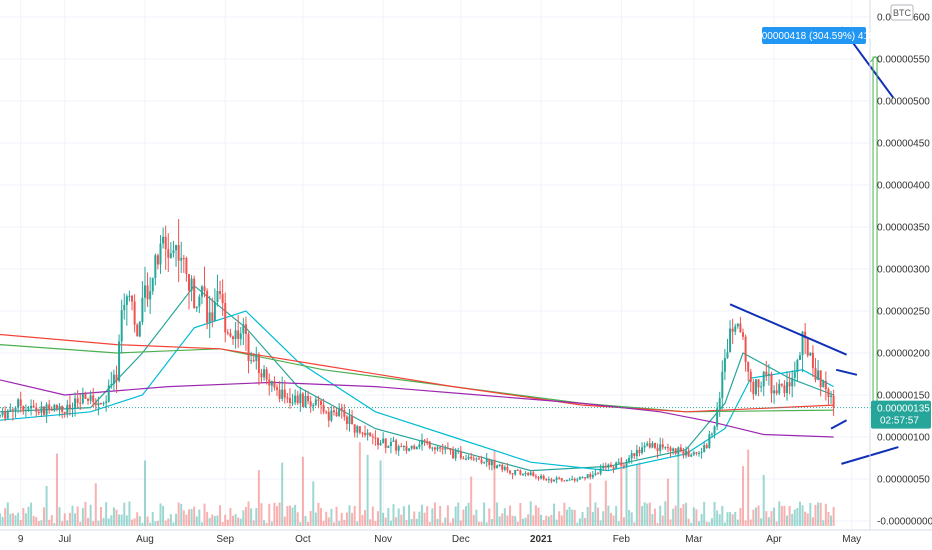  Describe the element at coordinates (466, 537) in the screenshot. I see `time-axis: 9 Jul Aug Sep Oct Nov Dec 2021 Feb Mar Apr May` at that location.